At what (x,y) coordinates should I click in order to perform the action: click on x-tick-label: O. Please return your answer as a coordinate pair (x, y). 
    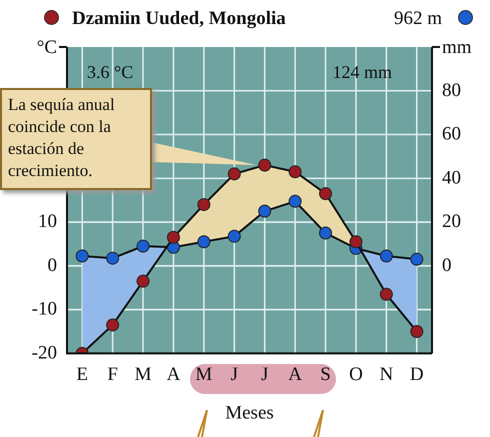
    Looking at the image, I should click on (356, 374).